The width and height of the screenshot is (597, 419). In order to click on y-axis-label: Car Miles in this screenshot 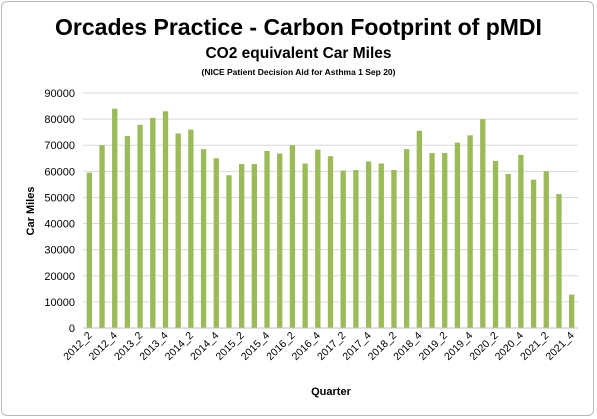, I will do `click(31, 211)`.